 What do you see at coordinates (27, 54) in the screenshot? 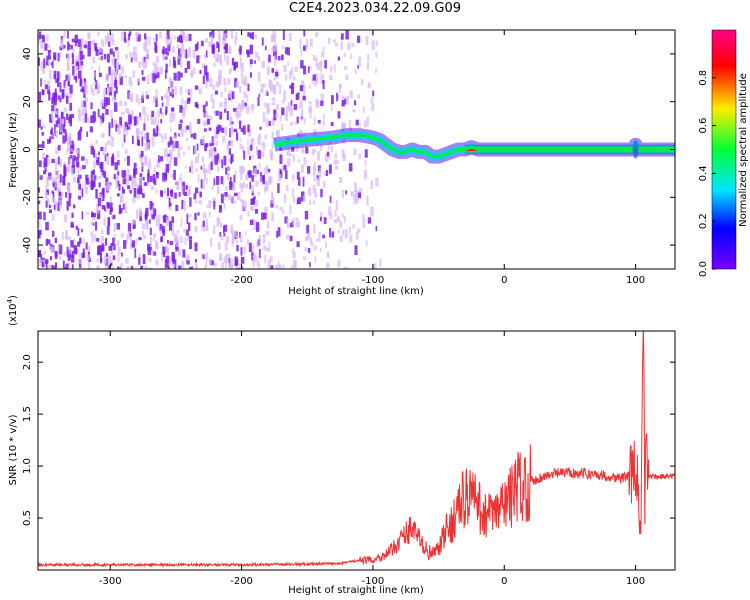
I see `y-tick-label: 40` at bounding box center [27, 54].